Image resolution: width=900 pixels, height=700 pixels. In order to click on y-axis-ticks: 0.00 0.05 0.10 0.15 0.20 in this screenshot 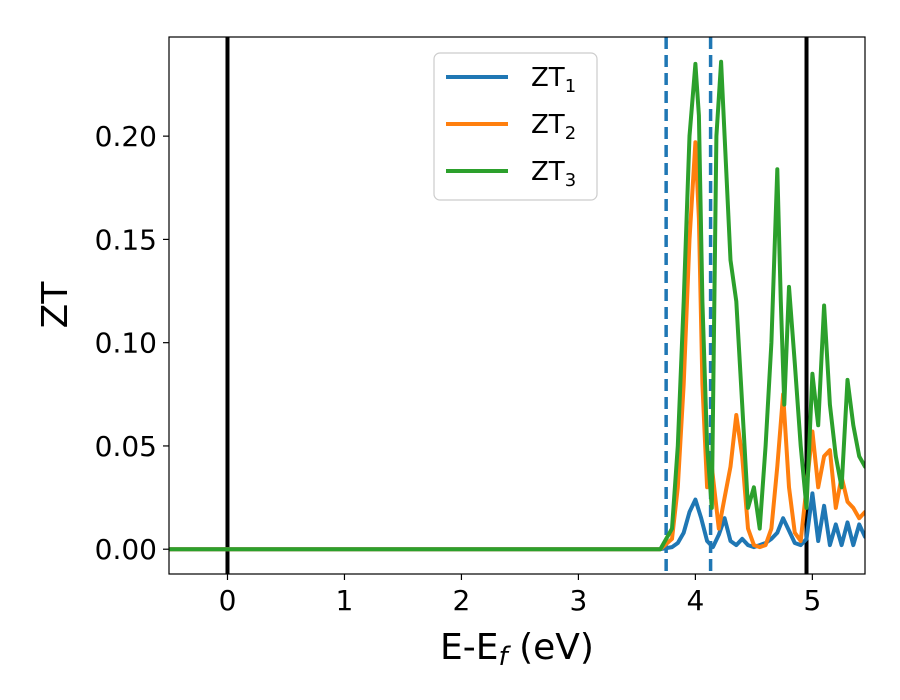, I will do `click(132, 343)`.